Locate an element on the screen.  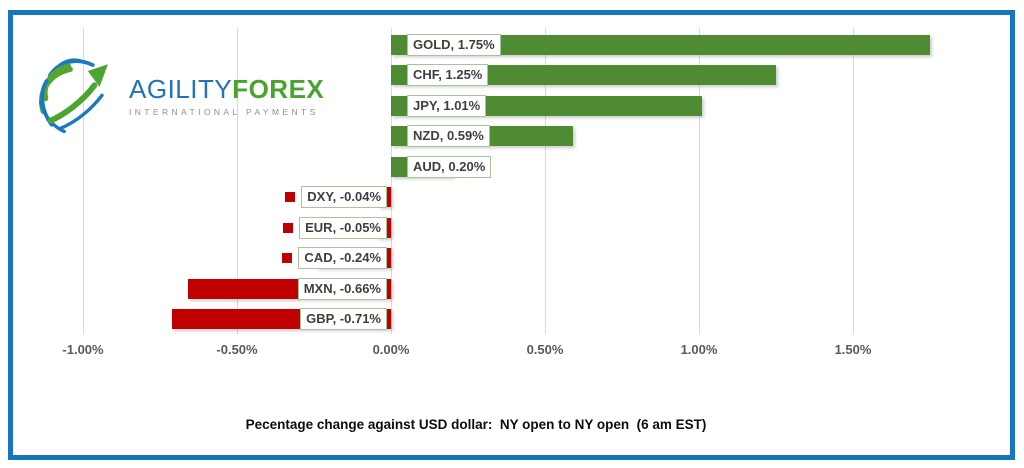
bar-label-MXN: MXN, -0.66% is located at coordinates (342, 288).